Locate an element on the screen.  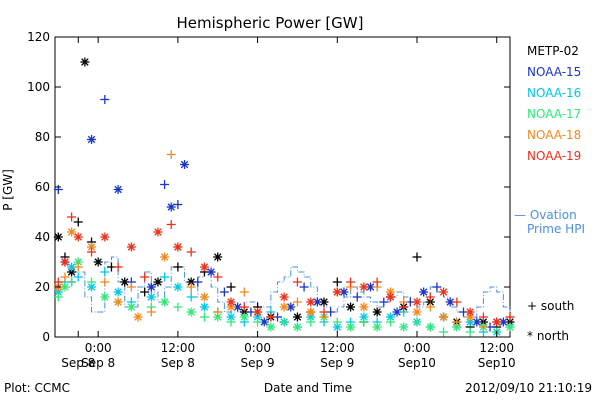
x-axis-label: Date and Time is located at coordinates (308, 388).